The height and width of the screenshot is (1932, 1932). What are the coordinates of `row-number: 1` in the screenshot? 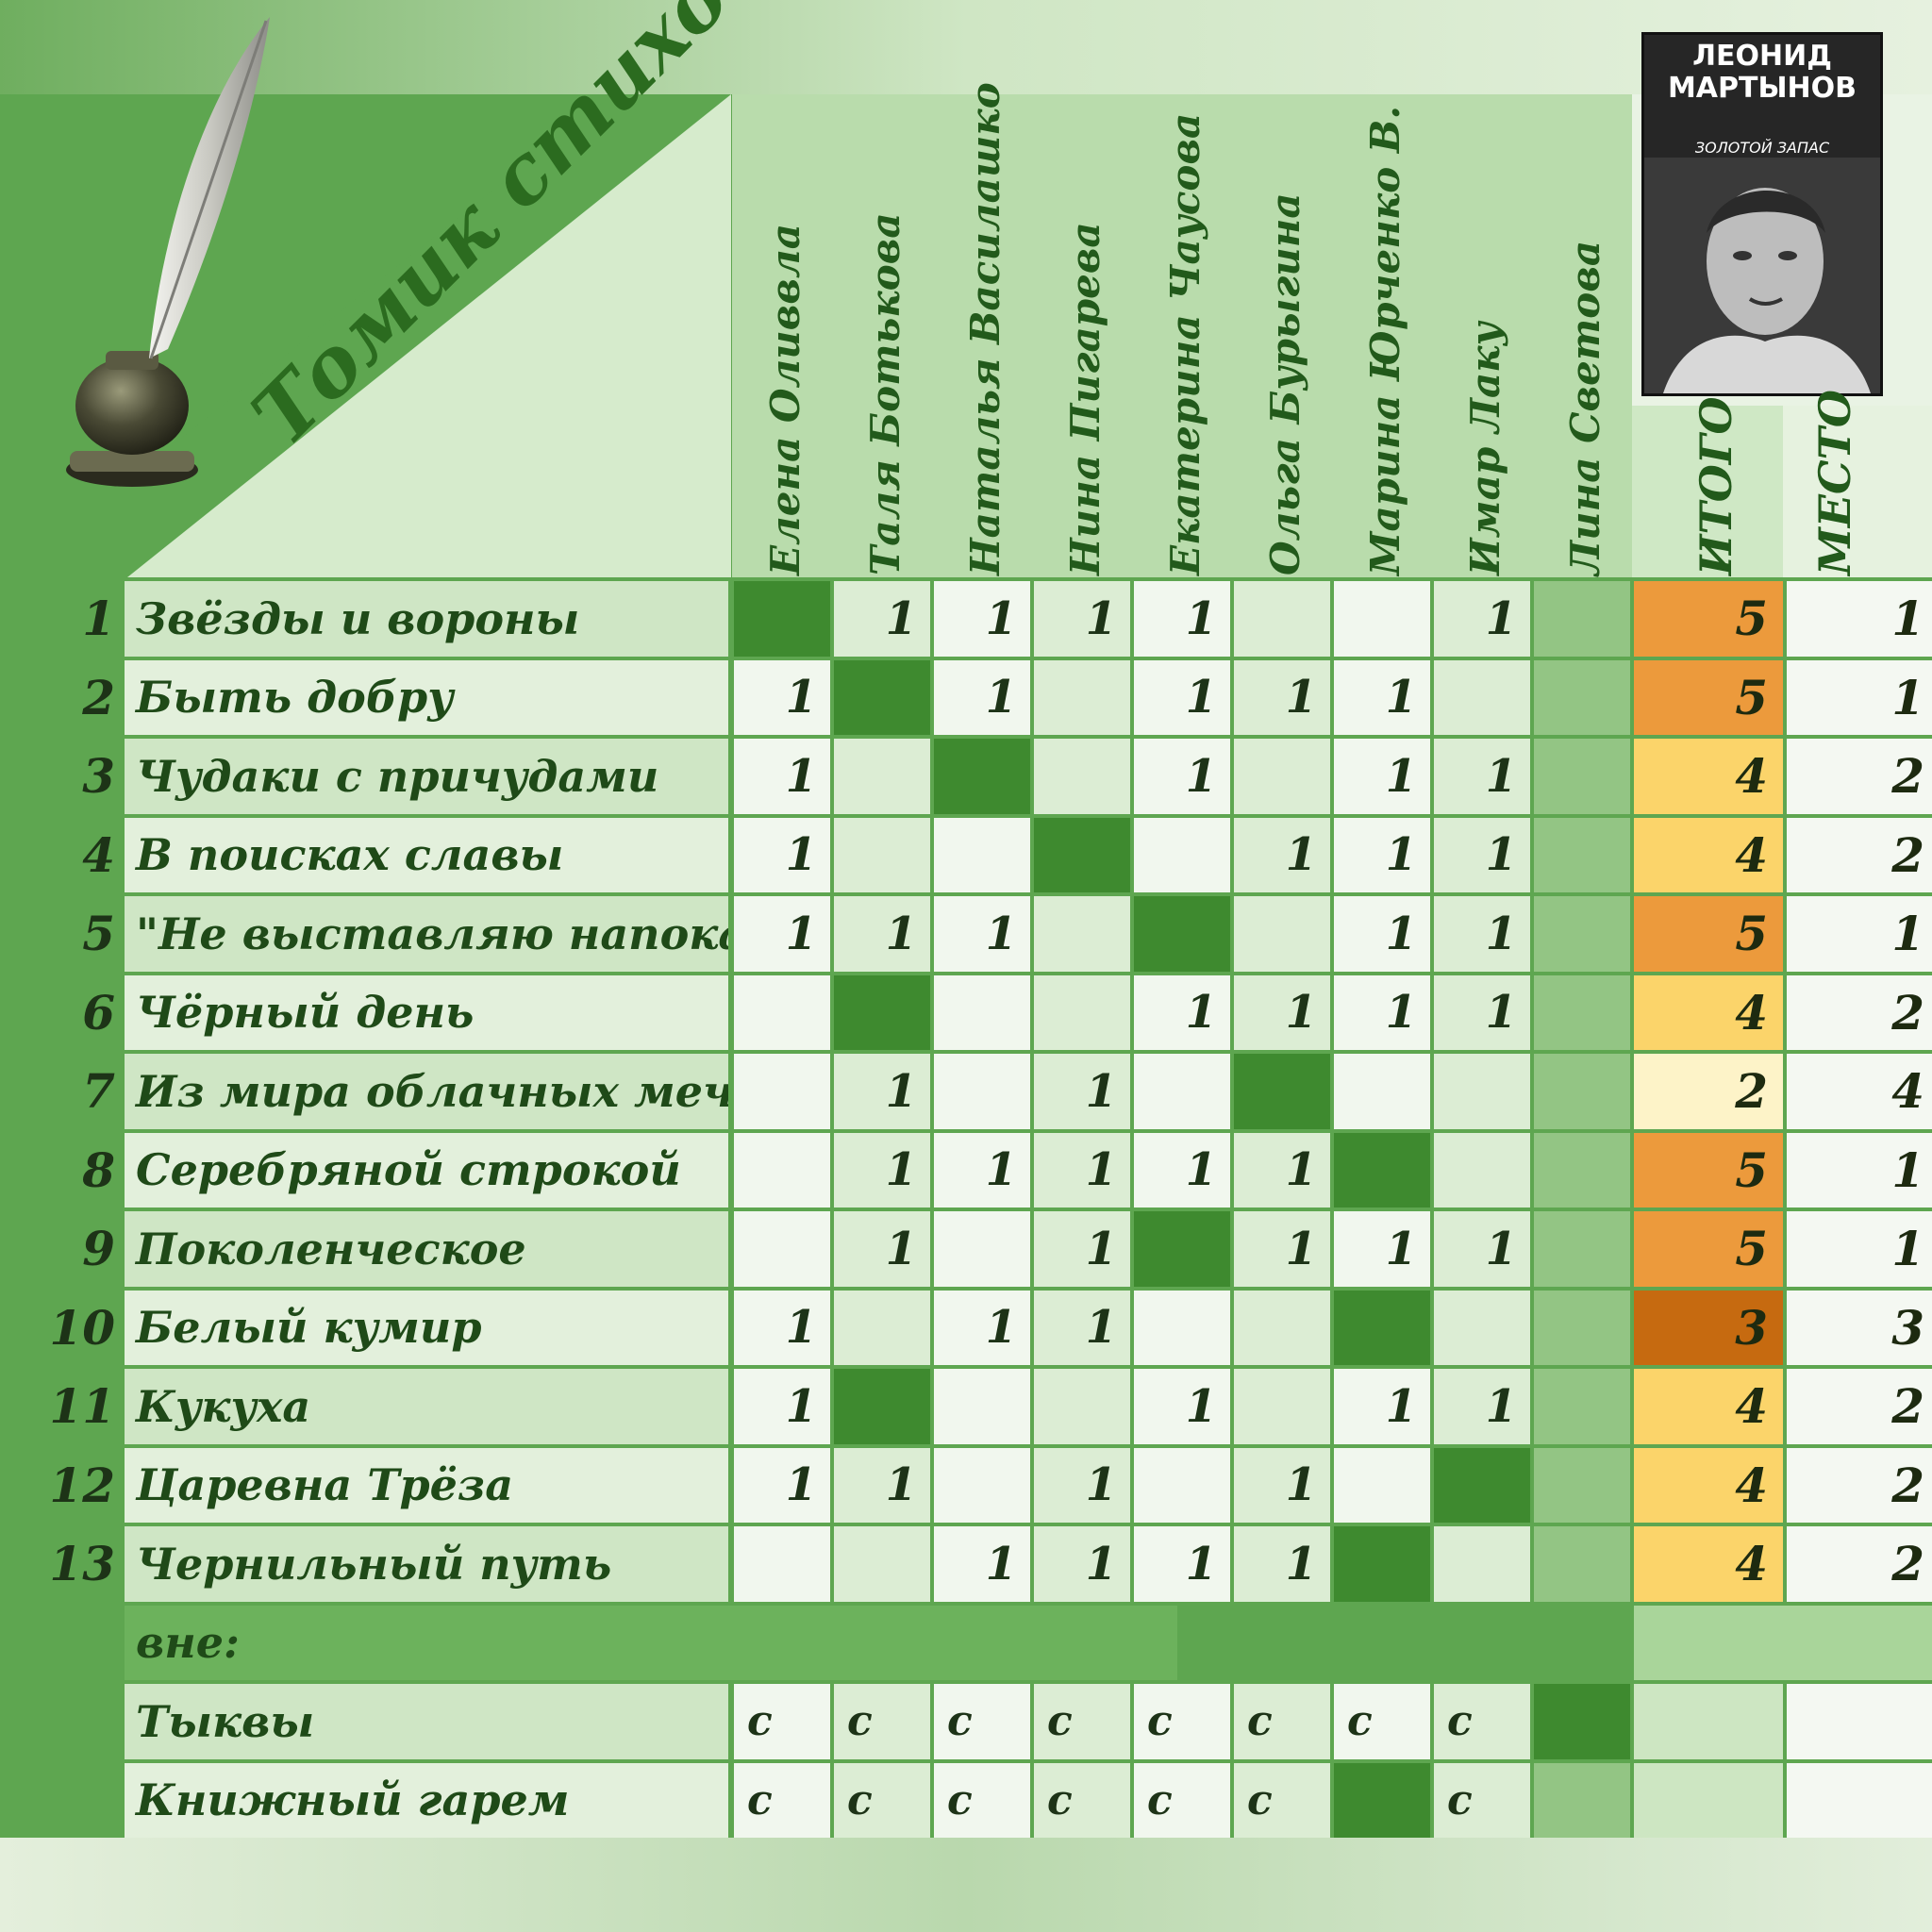 It's located at (98, 619).